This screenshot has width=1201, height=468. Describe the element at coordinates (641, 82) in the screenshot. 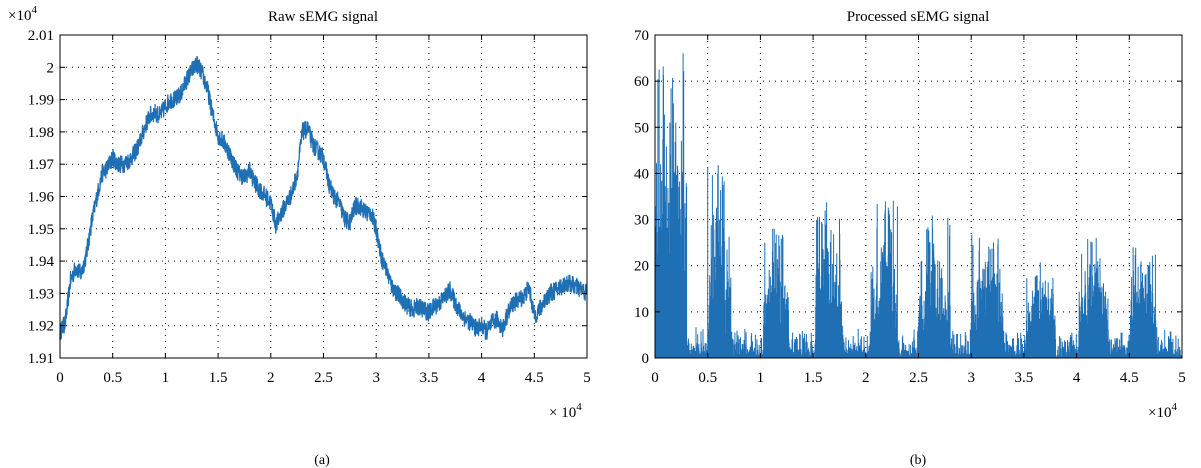

I see `y-tick-label: 60` at that location.